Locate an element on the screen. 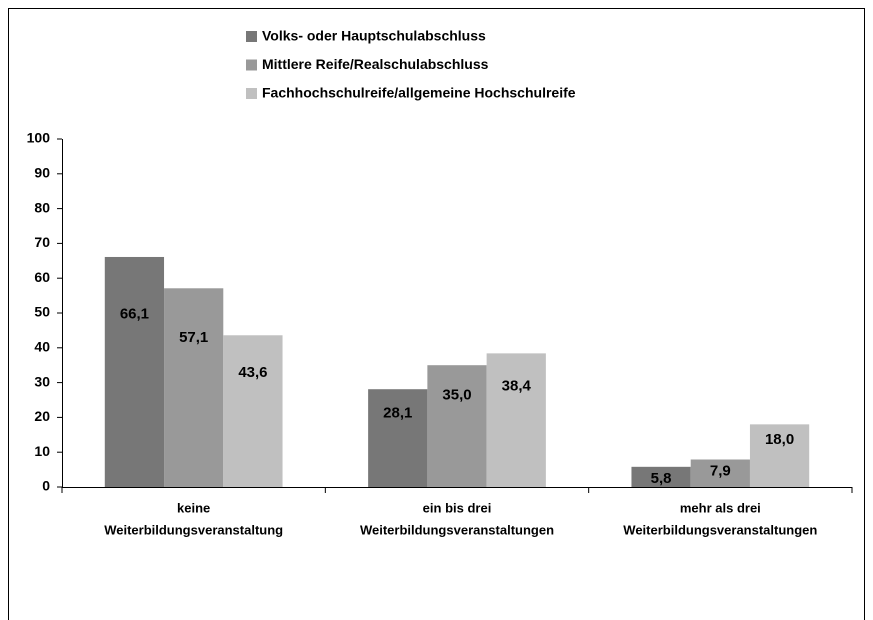 The image size is (873, 620). y-tick-label: 60 is located at coordinates (42, 277).